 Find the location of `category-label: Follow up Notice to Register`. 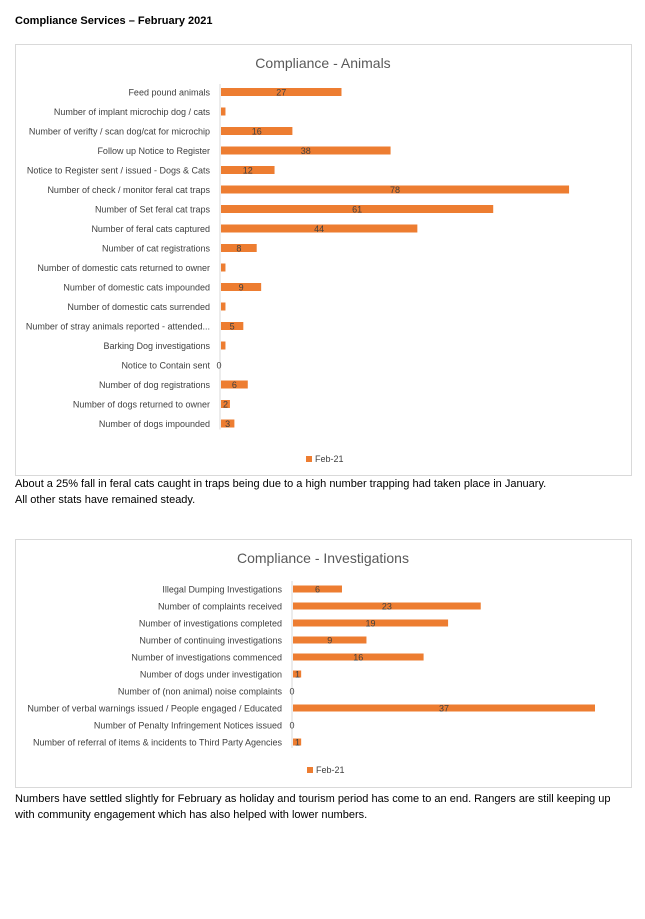

category-label: Follow up Notice to Register is located at coordinates (153, 151).